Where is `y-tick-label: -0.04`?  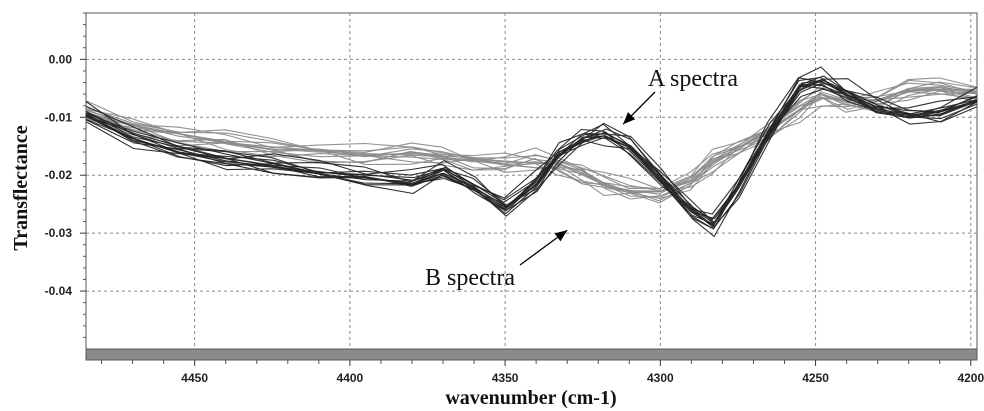 y-tick-label: -0.04 is located at coordinates (59, 291).